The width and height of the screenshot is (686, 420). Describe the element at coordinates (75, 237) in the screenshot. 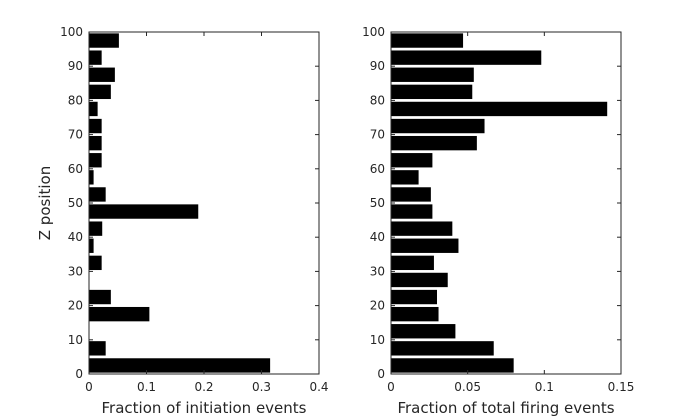

I see `left-ytick-label-4: 40` at that location.